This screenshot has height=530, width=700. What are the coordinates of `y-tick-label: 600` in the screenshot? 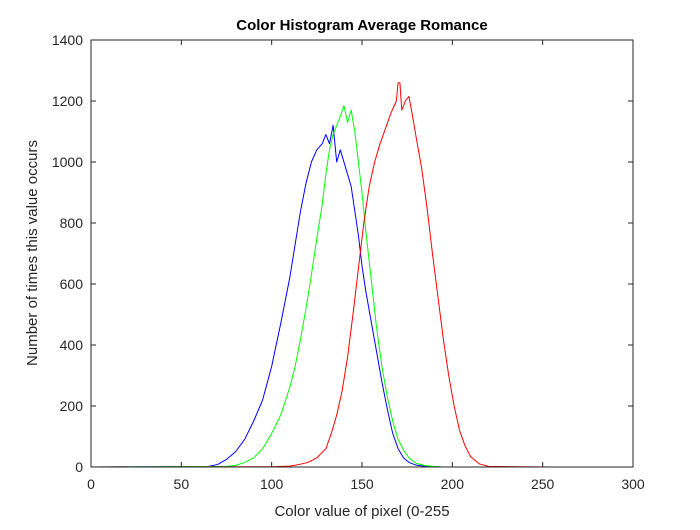 It's located at (72, 284).